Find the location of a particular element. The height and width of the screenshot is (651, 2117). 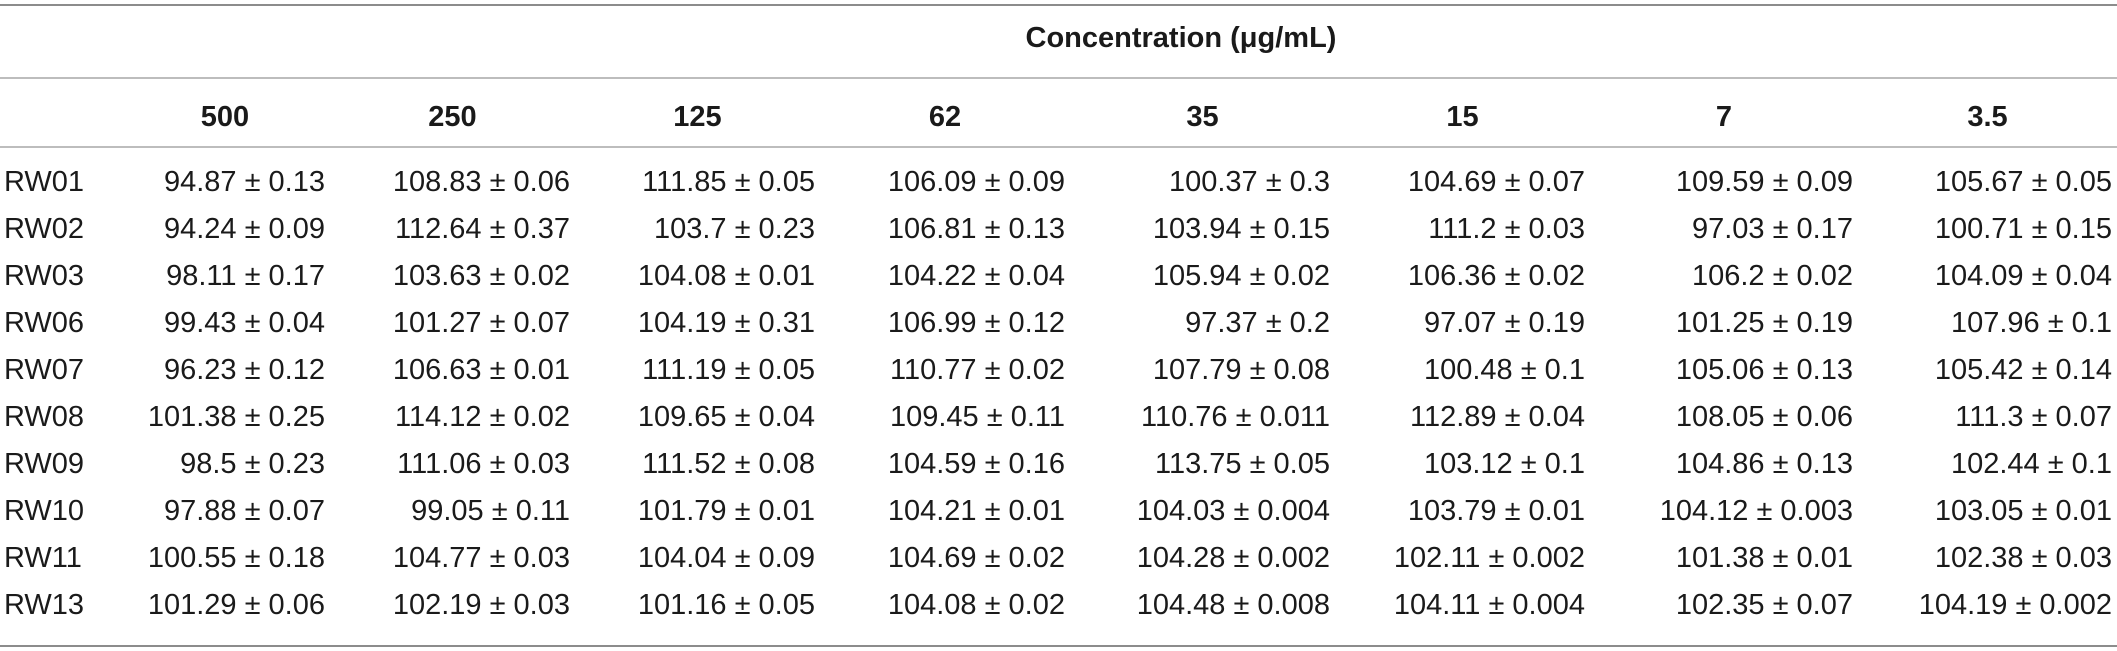

table-cell: 104.28 ± 0.002 is located at coordinates (1233, 558).